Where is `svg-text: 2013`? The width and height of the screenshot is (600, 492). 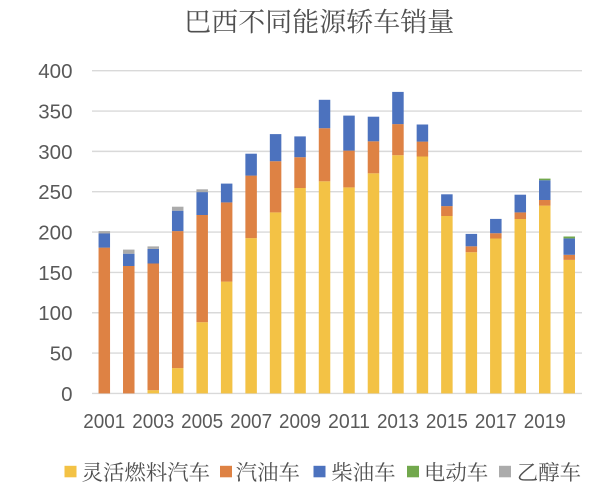 svg-text: 2013 is located at coordinates (398, 421).